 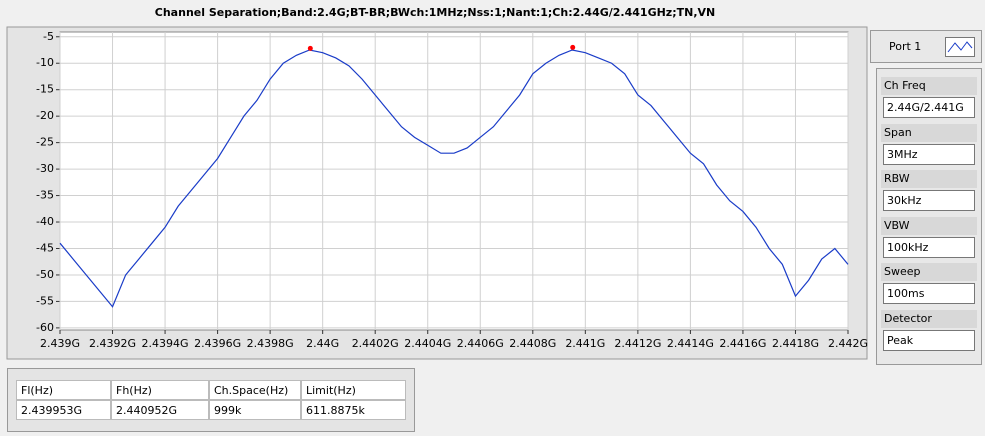 What do you see at coordinates (929, 247) in the screenshot?
I see `setting-value: 100kHz` at bounding box center [929, 247].